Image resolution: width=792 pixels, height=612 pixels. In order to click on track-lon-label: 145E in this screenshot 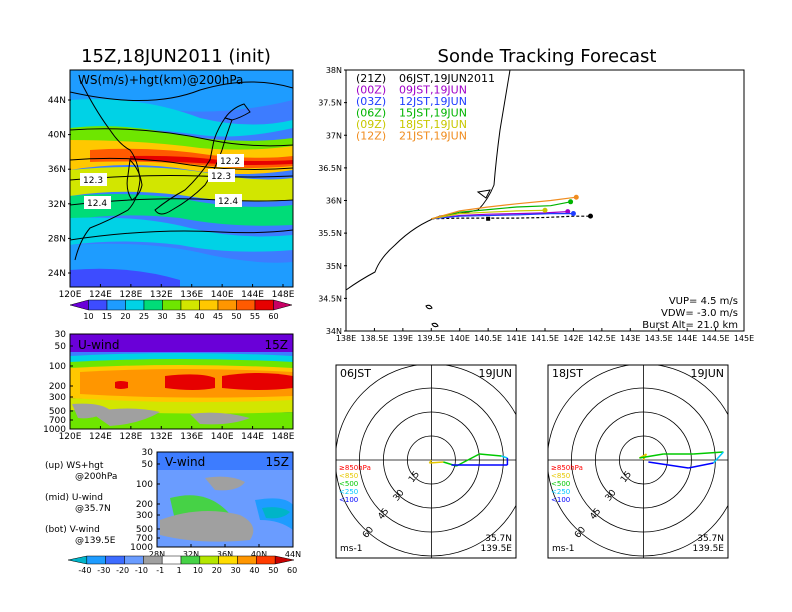, I will do `click(744, 338)`.